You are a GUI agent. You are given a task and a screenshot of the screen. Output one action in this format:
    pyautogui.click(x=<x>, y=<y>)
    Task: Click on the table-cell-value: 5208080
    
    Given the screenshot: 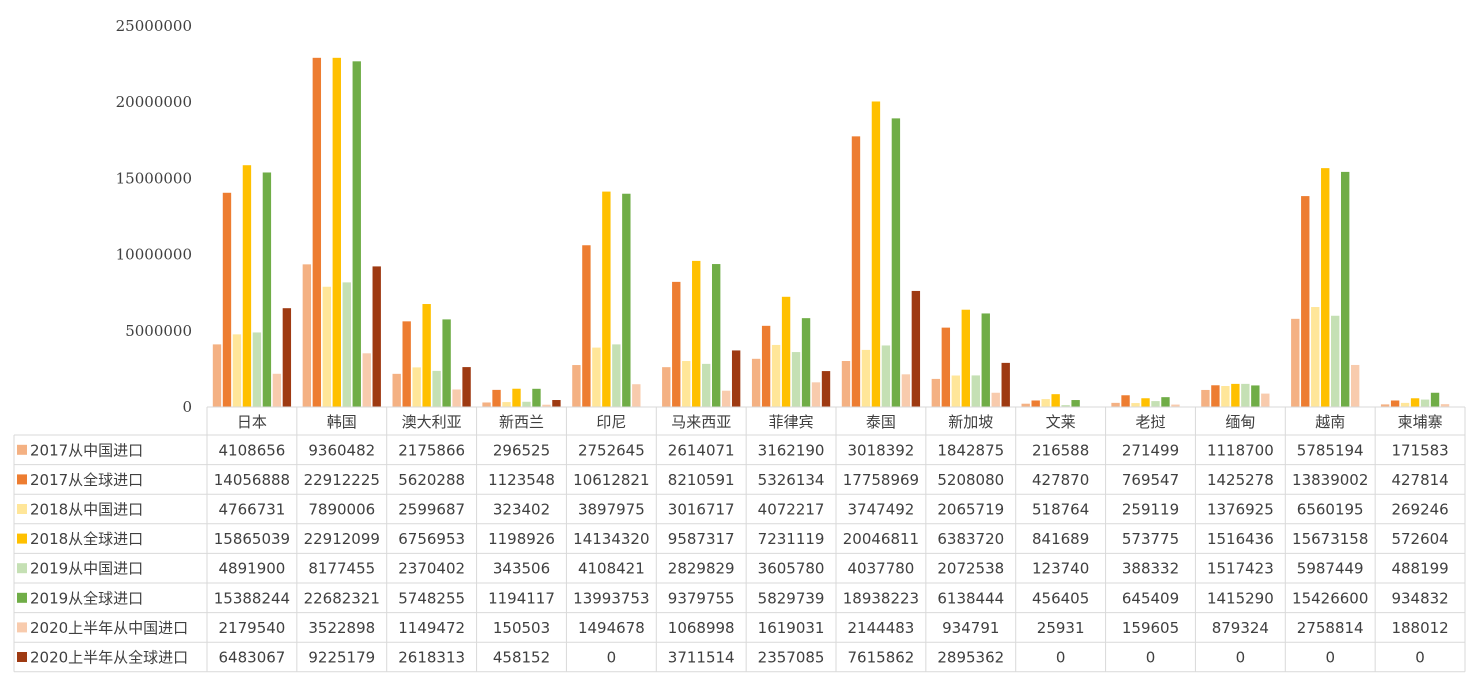 What is the action you would take?
    pyautogui.click(x=970, y=480)
    